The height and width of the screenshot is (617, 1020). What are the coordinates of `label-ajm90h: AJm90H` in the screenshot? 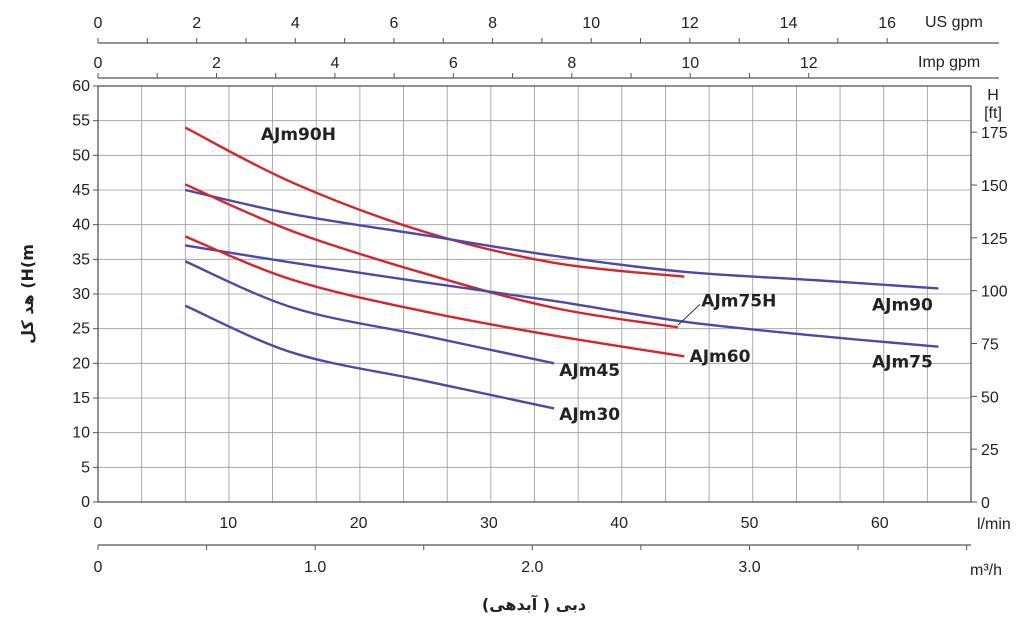 It's located at (298, 135).